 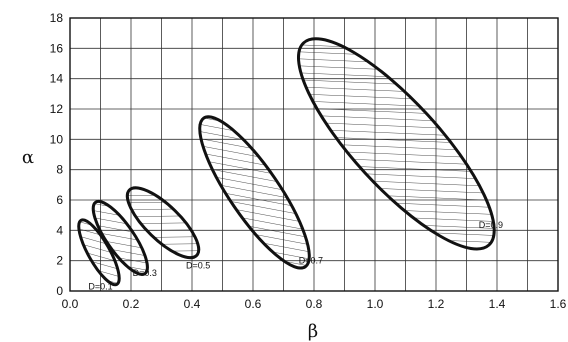 I want to click on x-tick-label: 0.4, so click(x=192, y=304).